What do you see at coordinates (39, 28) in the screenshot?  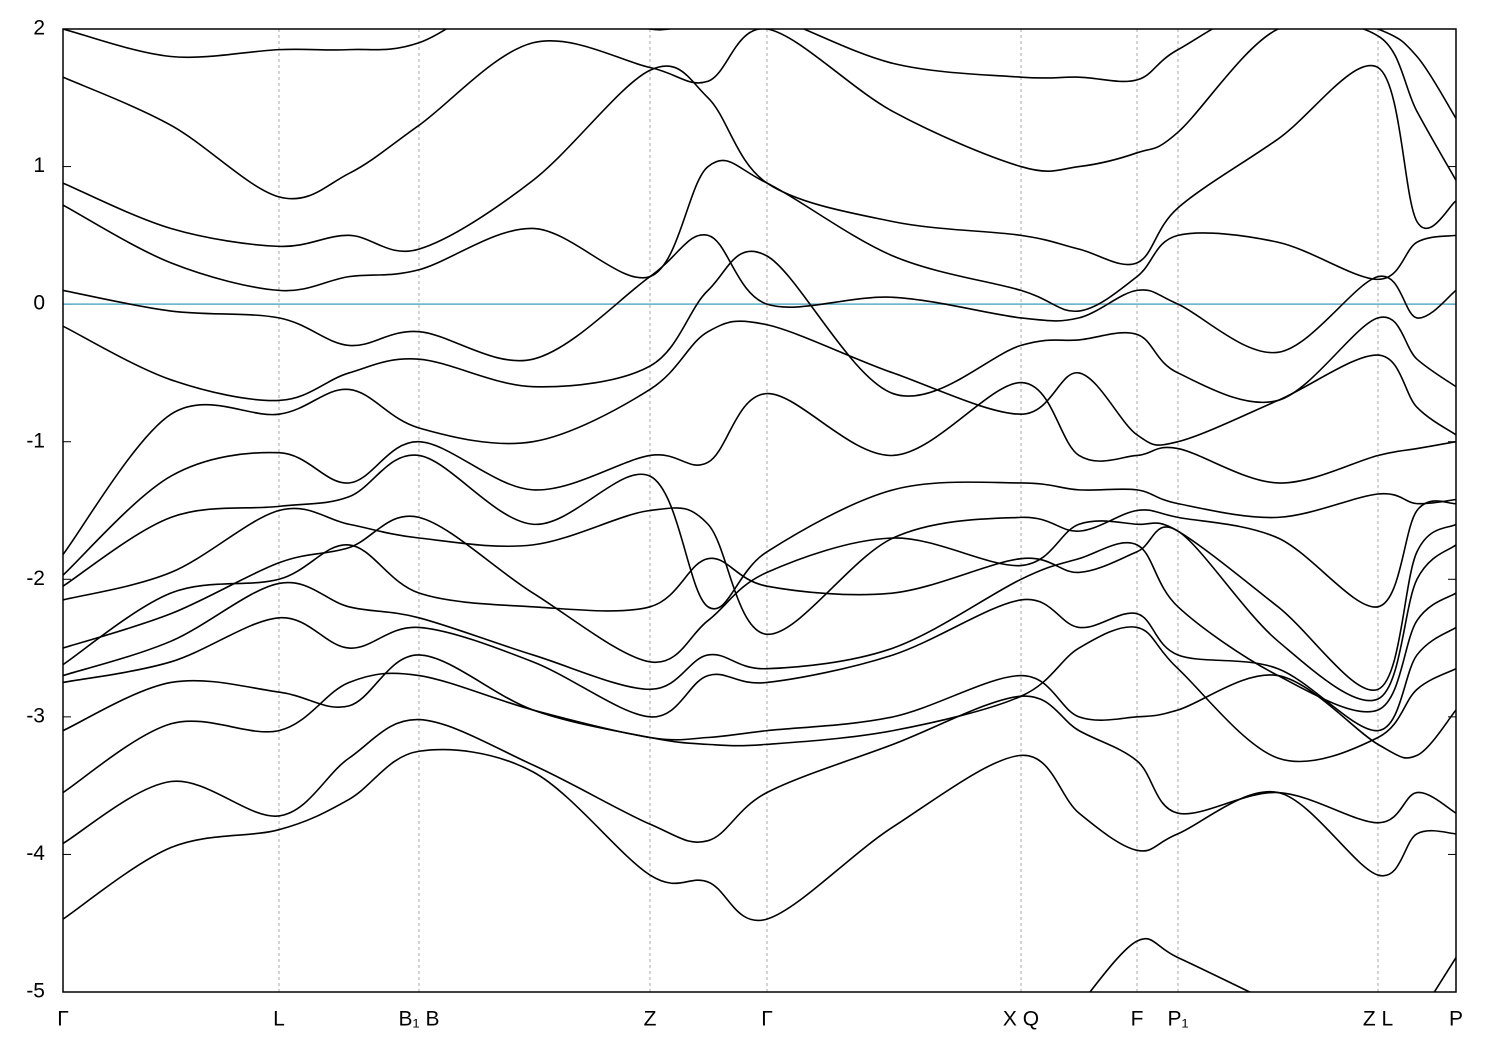 I see `y-tick-label: 2` at bounding box center [39, 28].